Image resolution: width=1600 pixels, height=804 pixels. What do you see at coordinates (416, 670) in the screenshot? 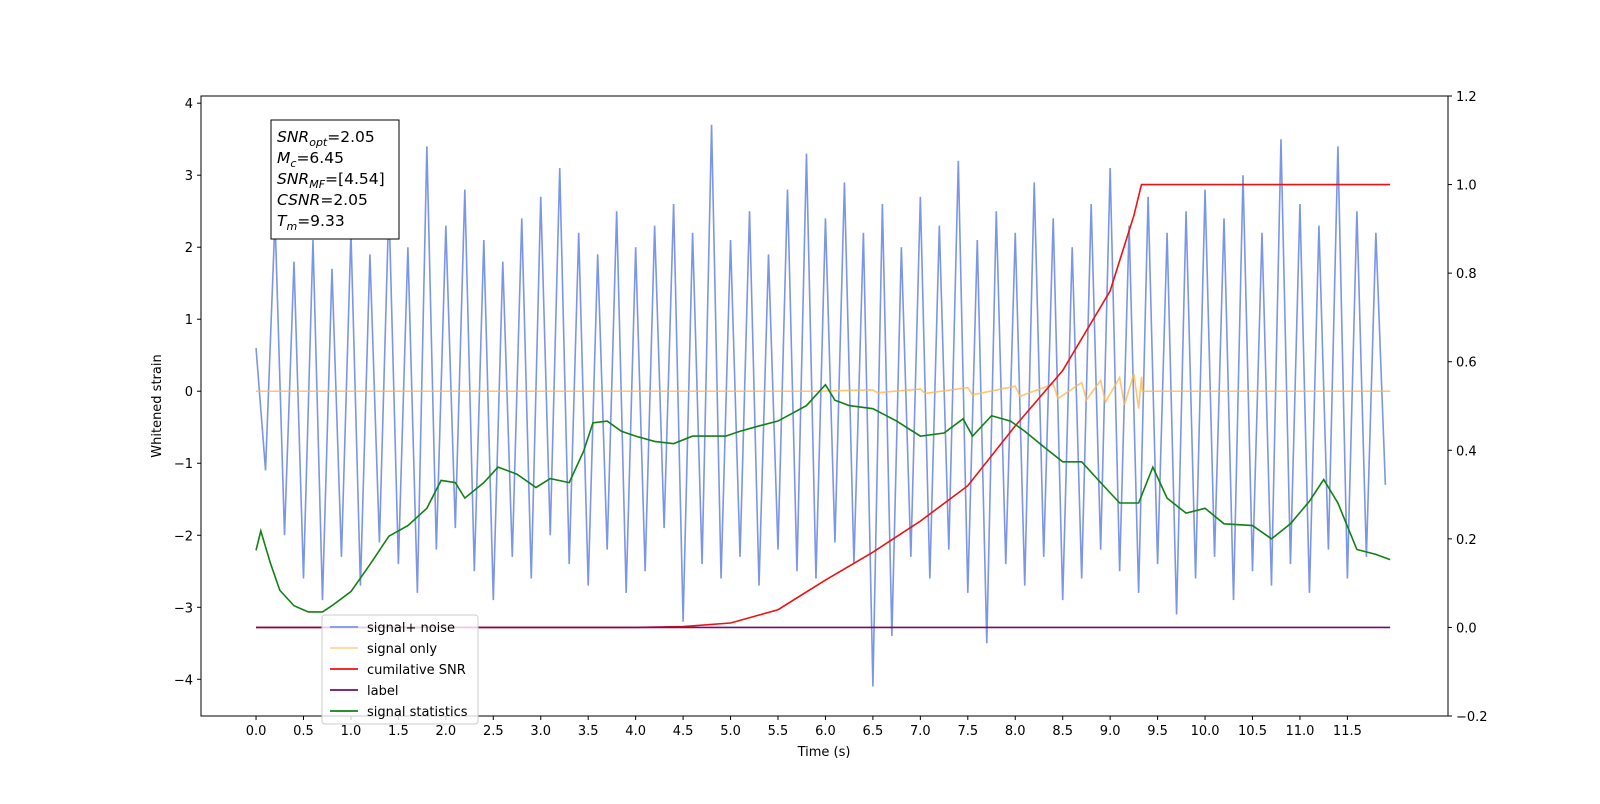
I see `legend-label: cumilative SNR` at bounding box center [416, 670].